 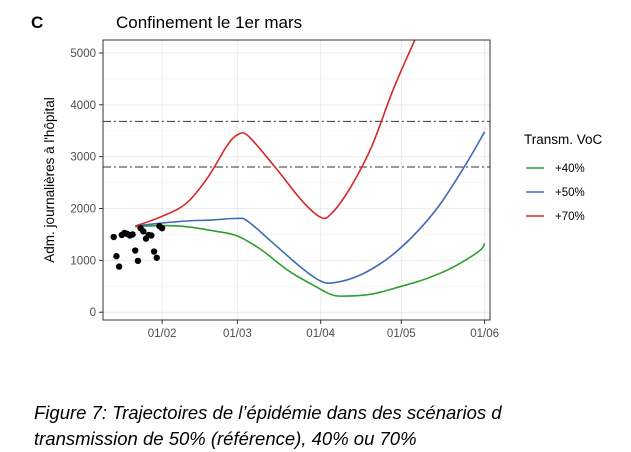 I want to click on legend-label: +40%, so click(x=570, y=169).